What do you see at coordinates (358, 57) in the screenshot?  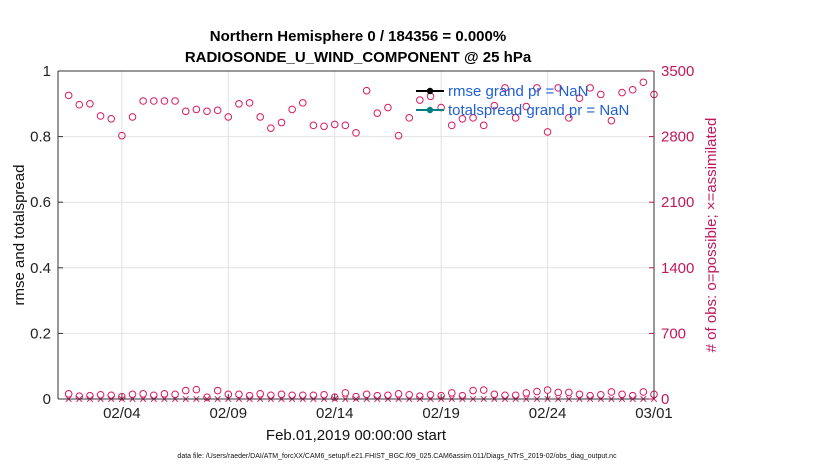 I see `chart-title-line-2: RADIOSONDE_U_WIND_COMPONENT @ 25 hPa` at bounding box center [358, 57].